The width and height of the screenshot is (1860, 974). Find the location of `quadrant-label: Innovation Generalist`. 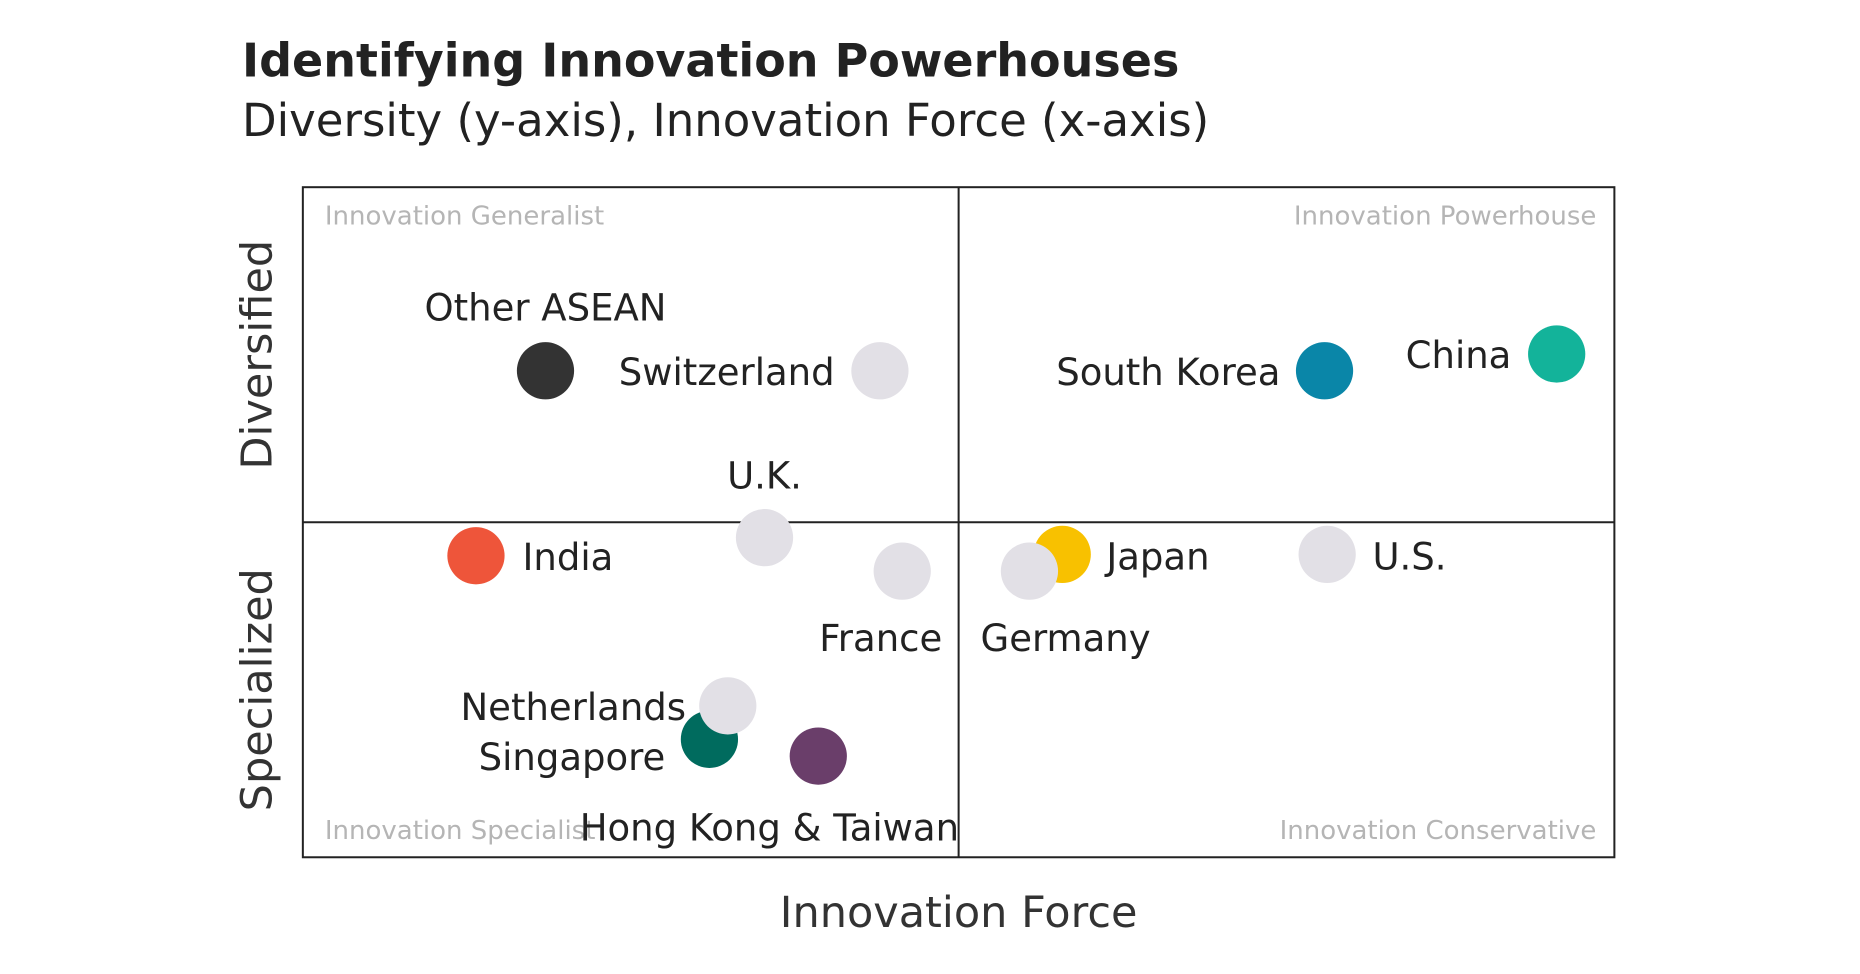

quadrant-label: Innovation Generalist is located at coordinates (464, 217).